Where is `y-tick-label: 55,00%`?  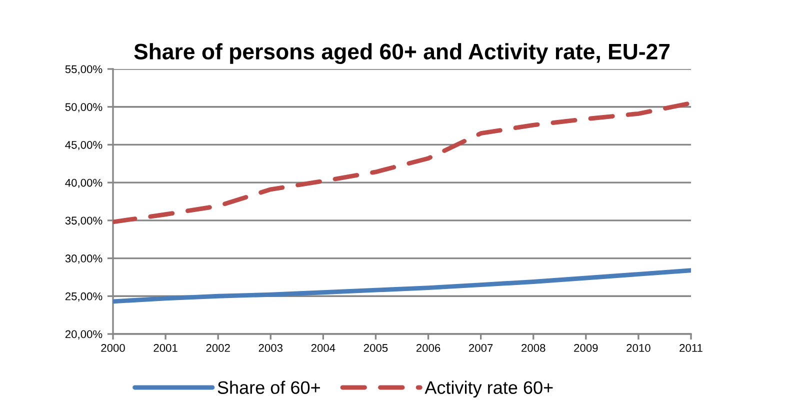
y-tick-label: 55,00% is located at coordinates (83, 69).